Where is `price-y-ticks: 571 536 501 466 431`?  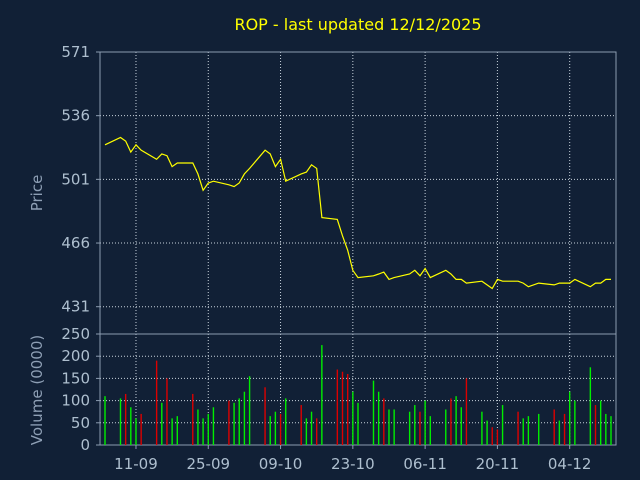 price-y-ticks: 571 536 501 466 431 is located at coordinates (80, 179).